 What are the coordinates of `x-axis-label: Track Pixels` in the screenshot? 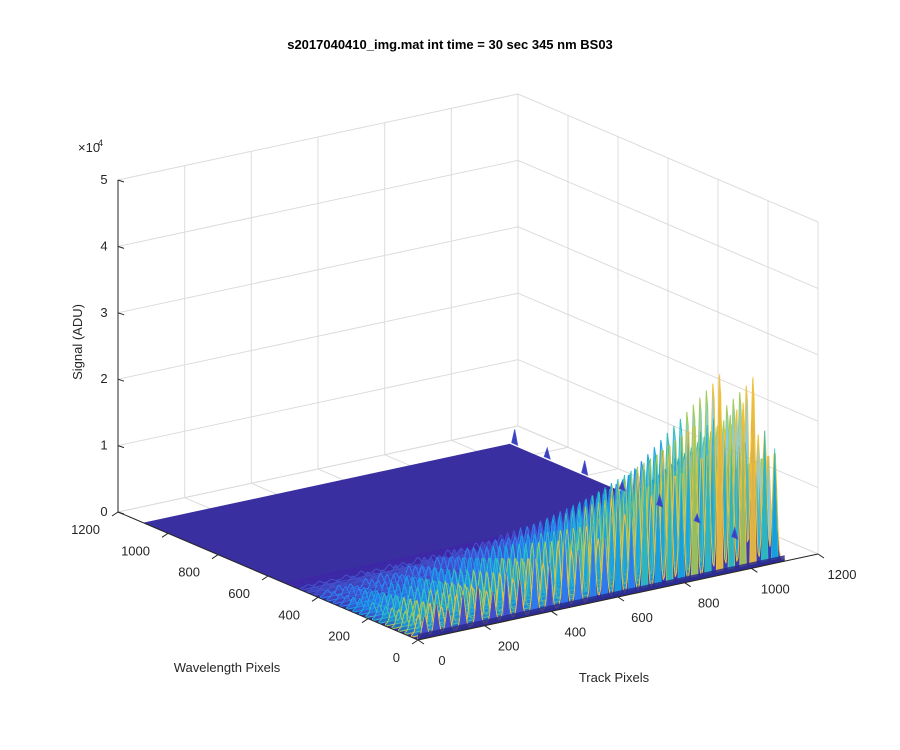 It's located at (614, 677).